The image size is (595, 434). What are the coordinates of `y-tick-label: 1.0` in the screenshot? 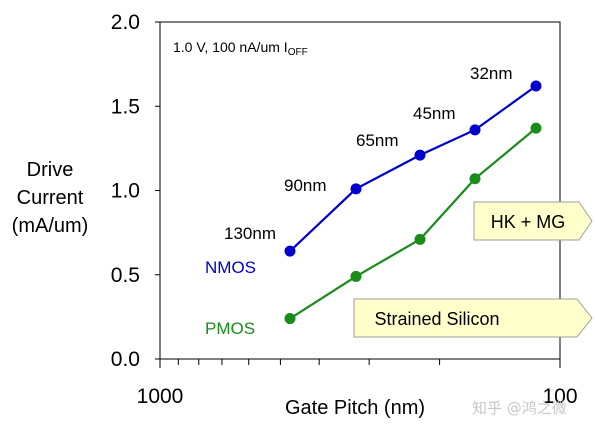 It's located at (125, 191).